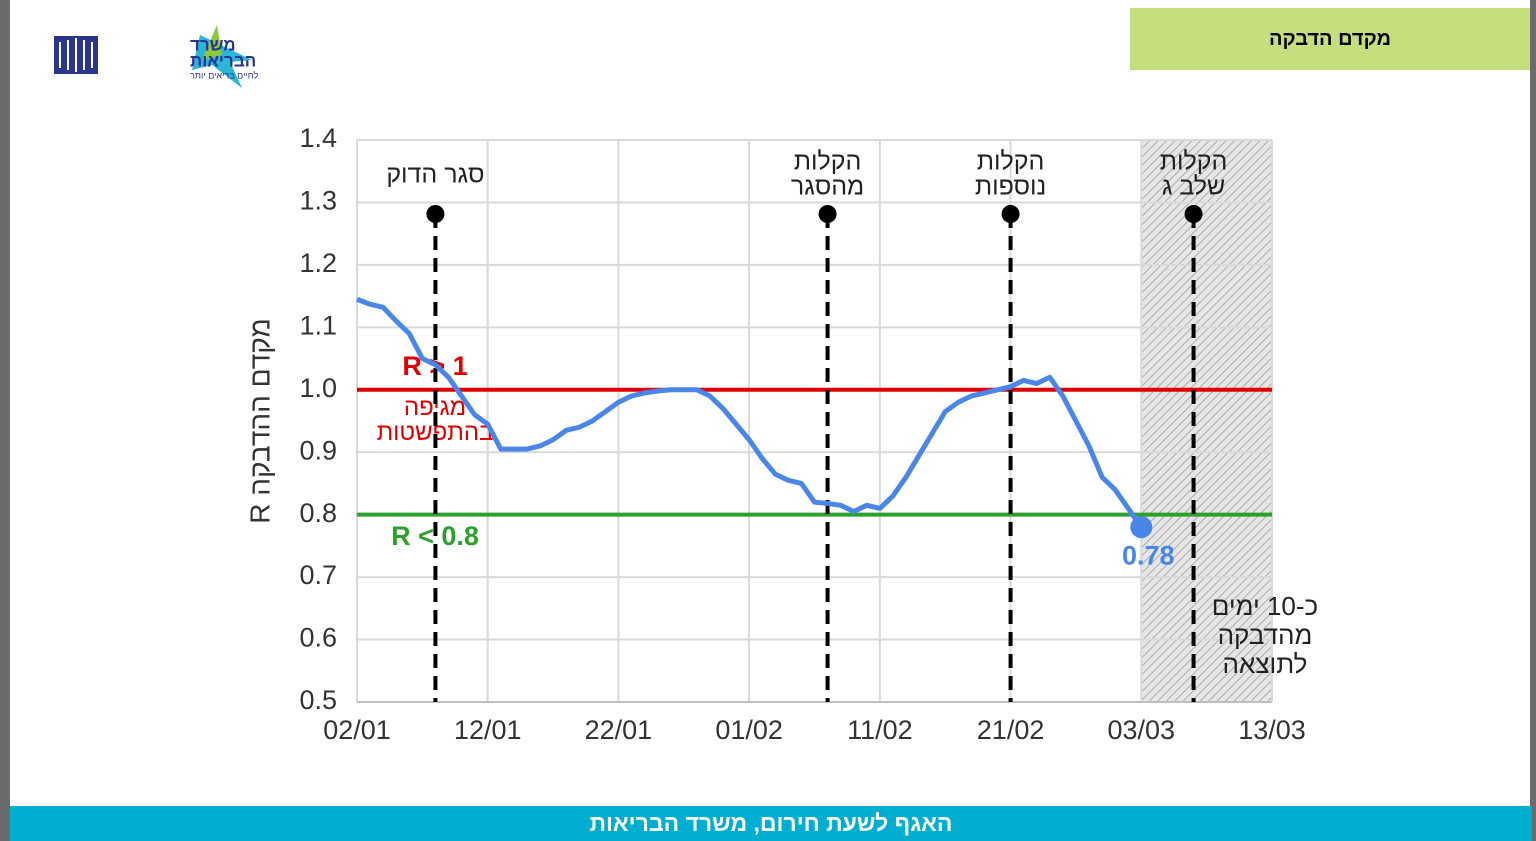  Describe the element at coordinates (1330, 39) in the screenshot. I see `slide-title: מקדם הדבקה` at that location.